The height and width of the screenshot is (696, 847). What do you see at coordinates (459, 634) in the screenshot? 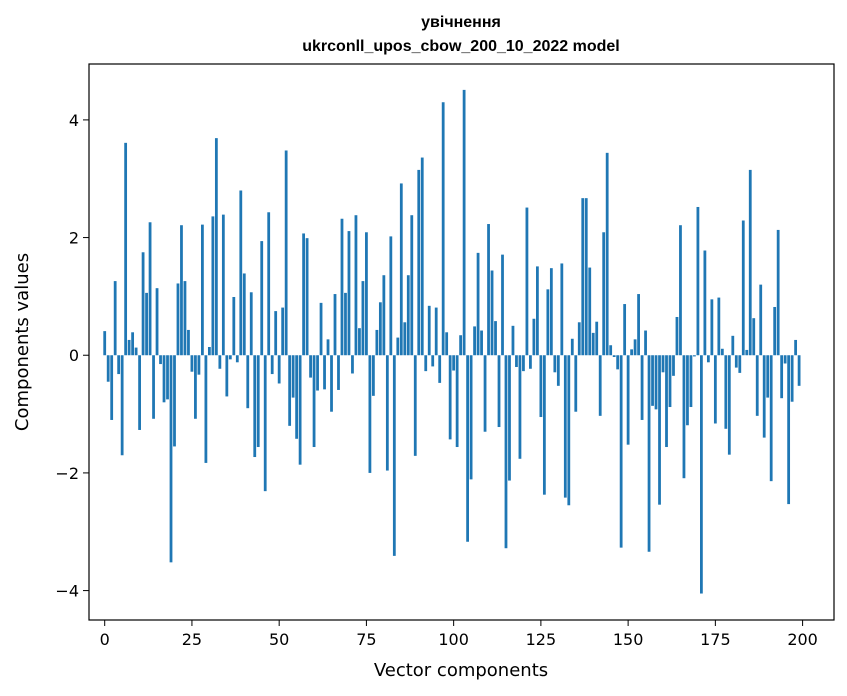
I see `x-axis-ticks: 0 25 50 75 100 125 150 175 200` at bounding box center [459, 634].